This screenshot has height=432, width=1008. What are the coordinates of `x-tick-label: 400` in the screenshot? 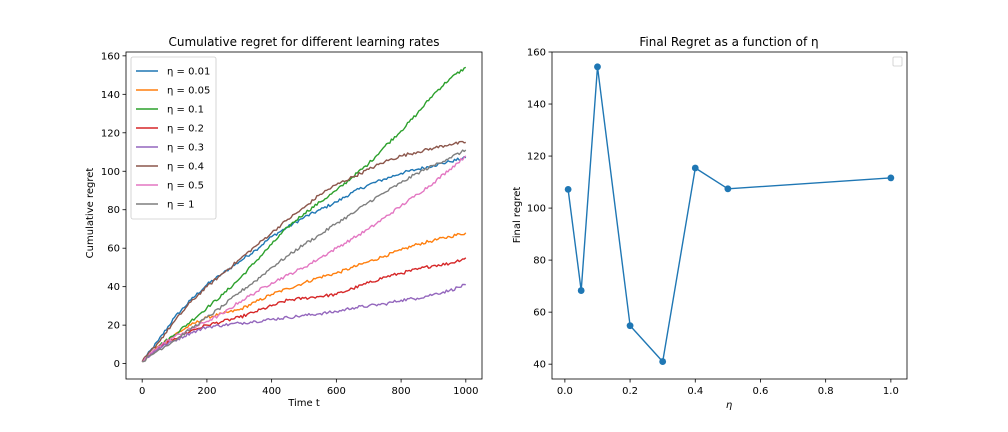 It's located at (271, 391).